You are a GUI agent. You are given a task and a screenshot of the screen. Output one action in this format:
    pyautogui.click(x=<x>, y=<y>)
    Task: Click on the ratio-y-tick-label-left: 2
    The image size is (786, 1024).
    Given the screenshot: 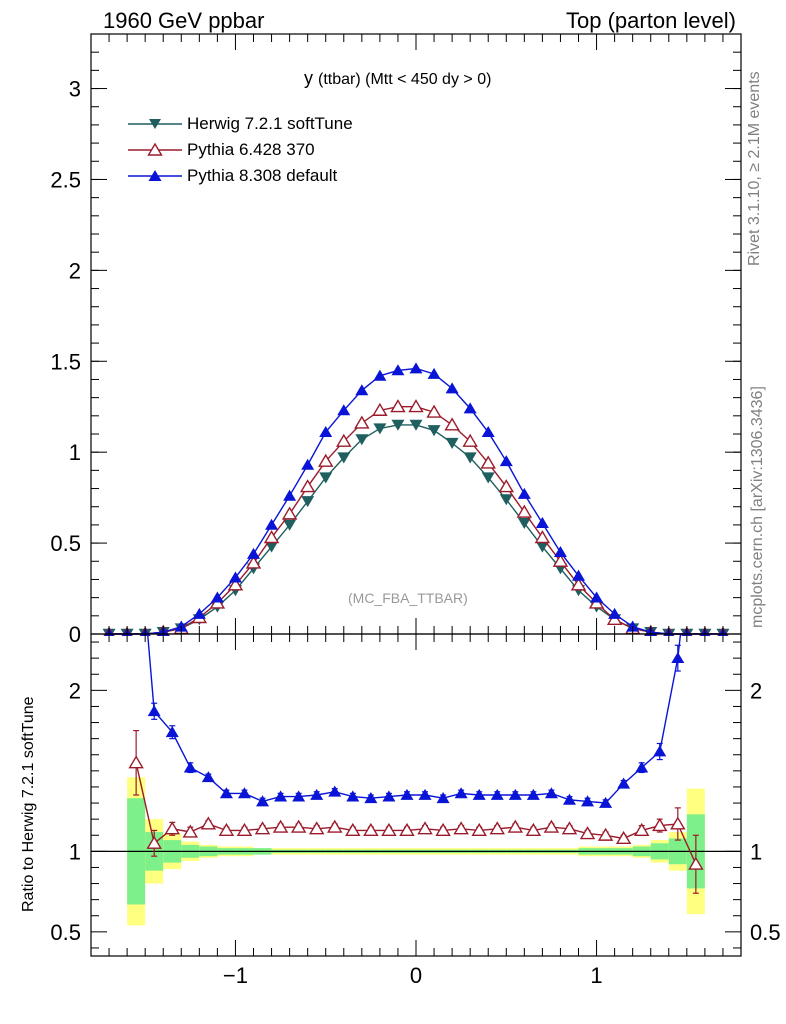 What is the action you would take?
    pyautogui.click(x=75, y=690)
    